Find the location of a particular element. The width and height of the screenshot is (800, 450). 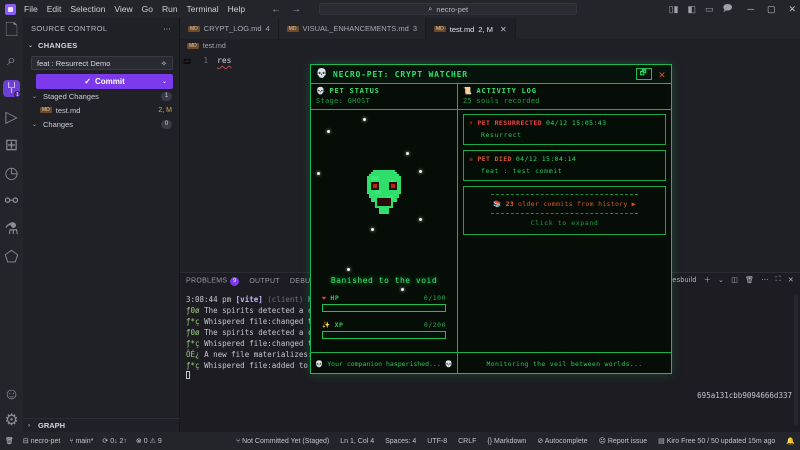

notifications-bell-icon: 🔔 is located at coordinates (790, 441).